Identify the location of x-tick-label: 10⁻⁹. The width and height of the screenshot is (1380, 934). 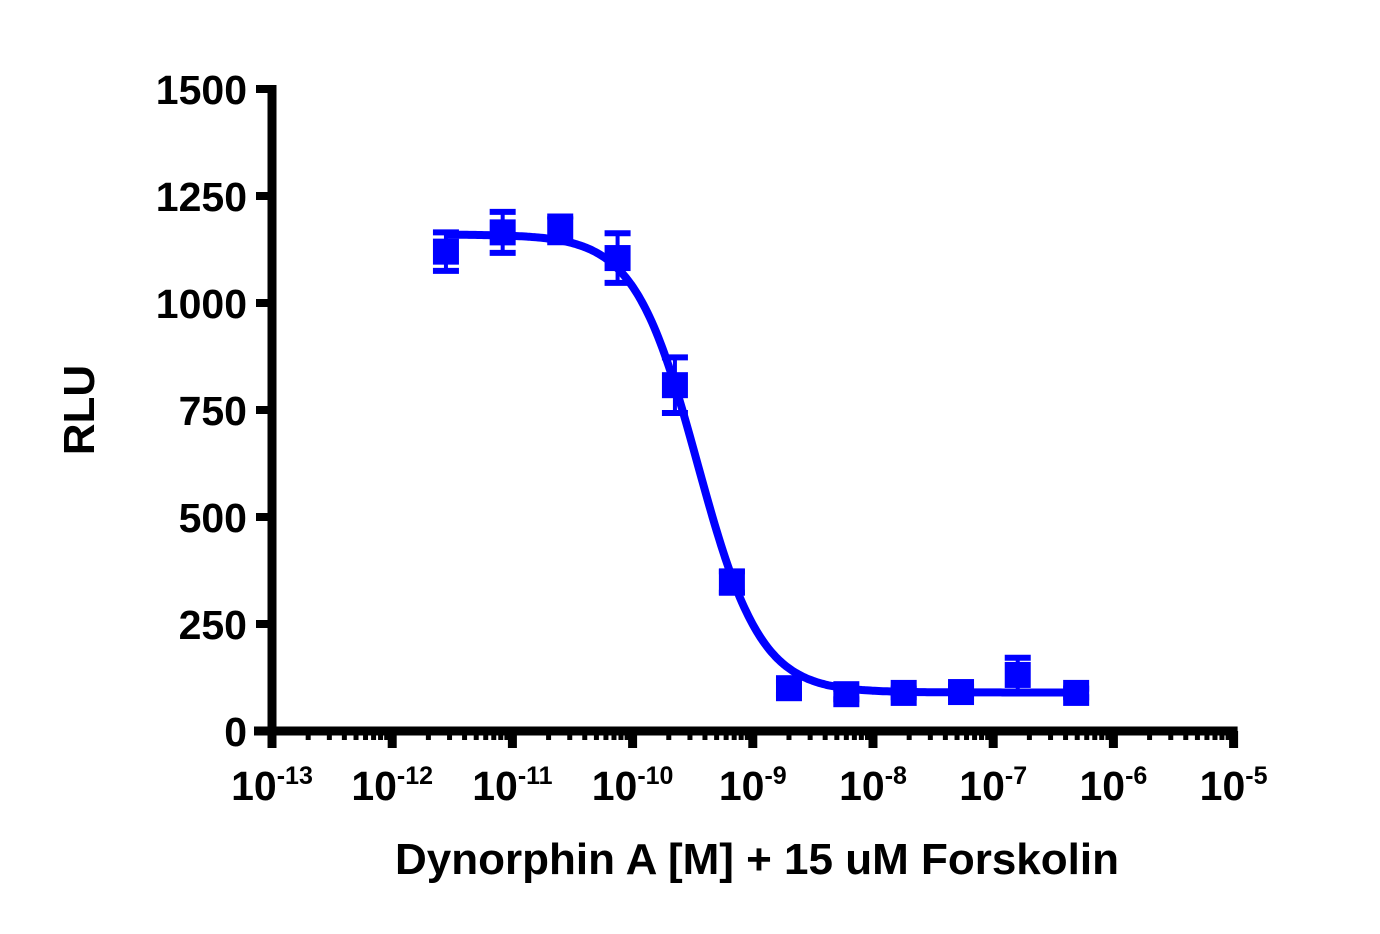
(753, 785).